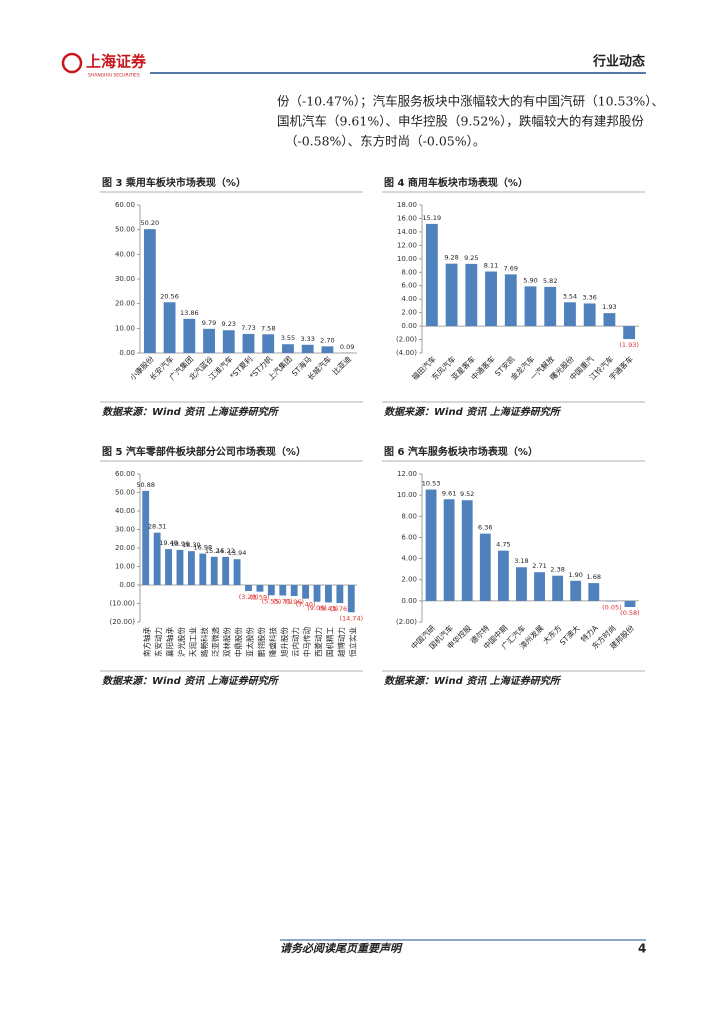 The width and height of the screenshot is (724, 1024). Describe the element at coordinates (385, 141) in the screenshot. I see `paragraph-line: （-0.58%）、东方时尚（-0.05%）。` at that location.